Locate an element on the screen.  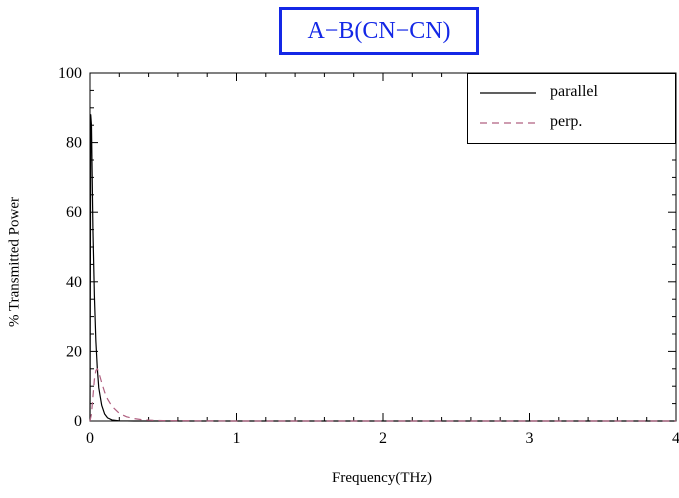
y-axis-label: % Transmitted Power is located at coordinates (14, 262).